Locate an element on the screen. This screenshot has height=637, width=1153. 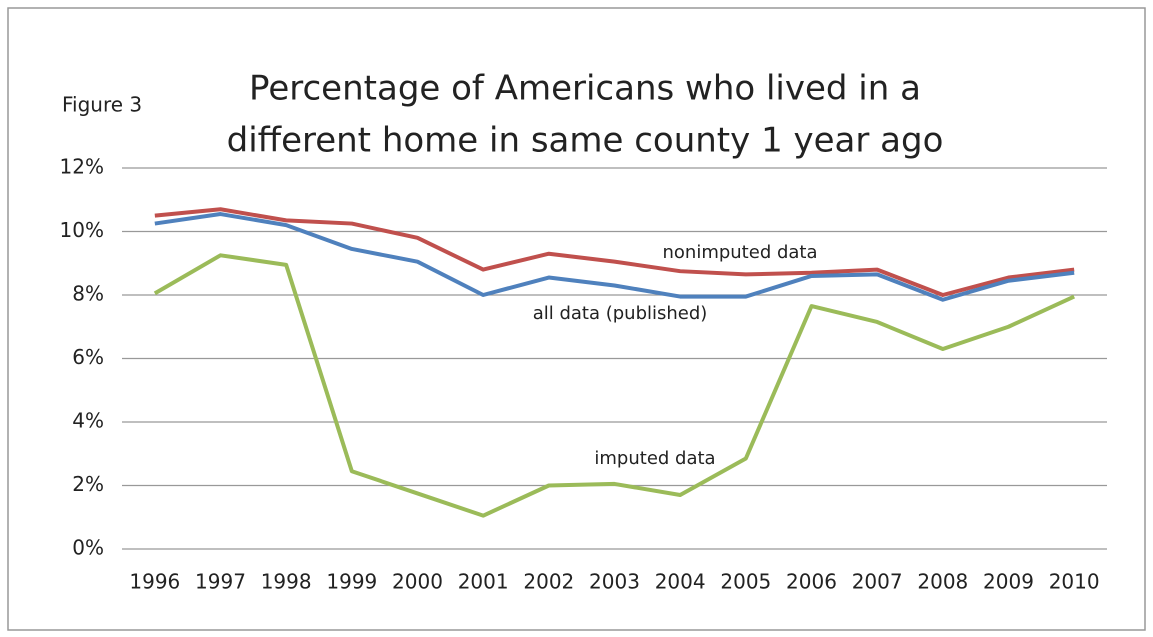
series-annotation: all data (published) is located at coordinates (620, 313).